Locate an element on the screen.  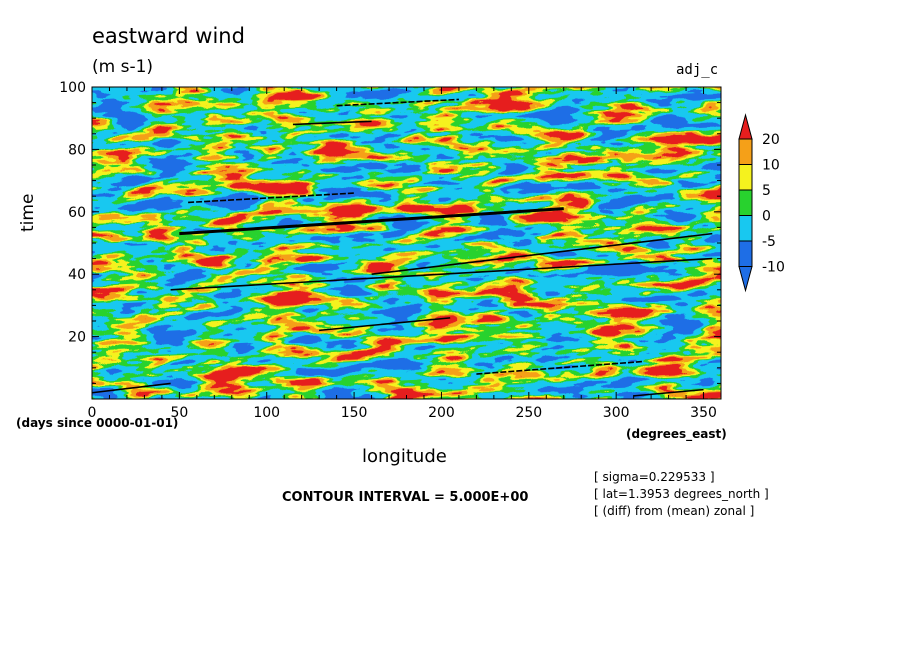
colorbar-label: -10 is located at coordinates (773, 268).